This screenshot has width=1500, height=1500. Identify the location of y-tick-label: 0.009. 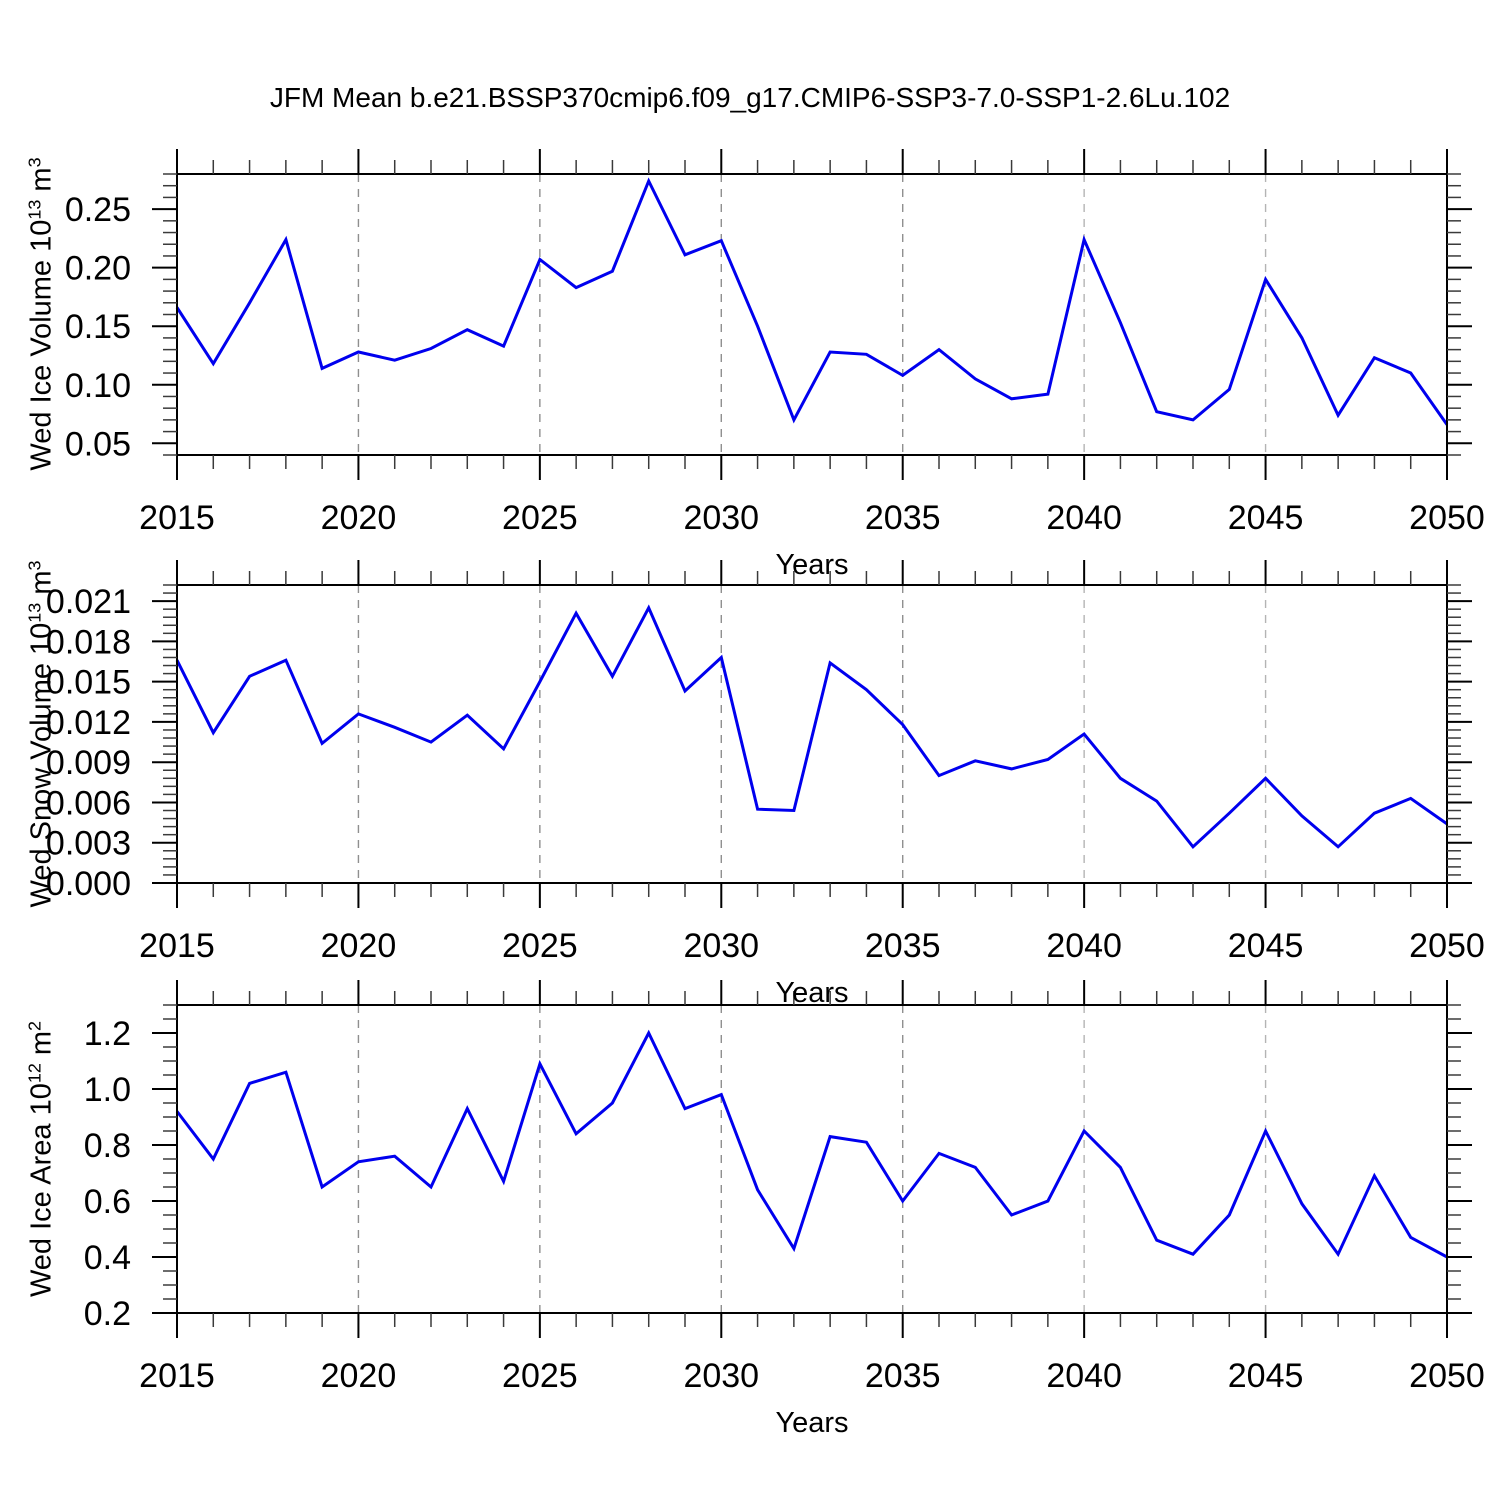
(88, 763).